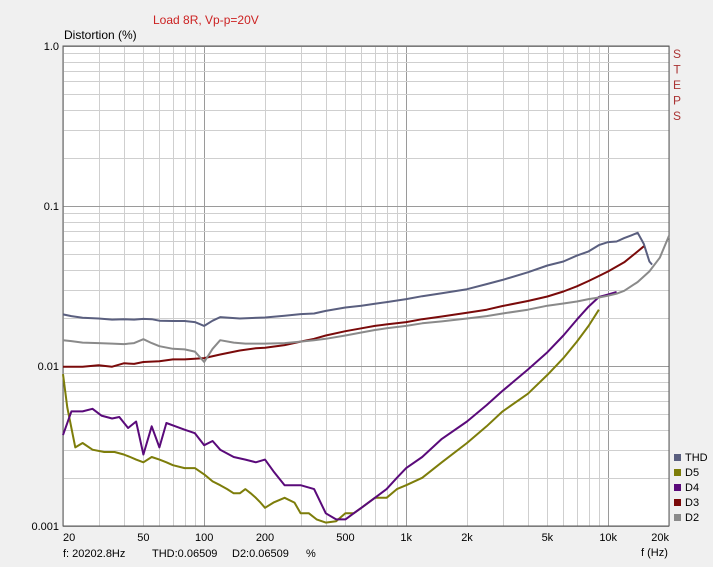 The image size is (713, 567). I want to click on steps-letter: P, so click(677, 101).